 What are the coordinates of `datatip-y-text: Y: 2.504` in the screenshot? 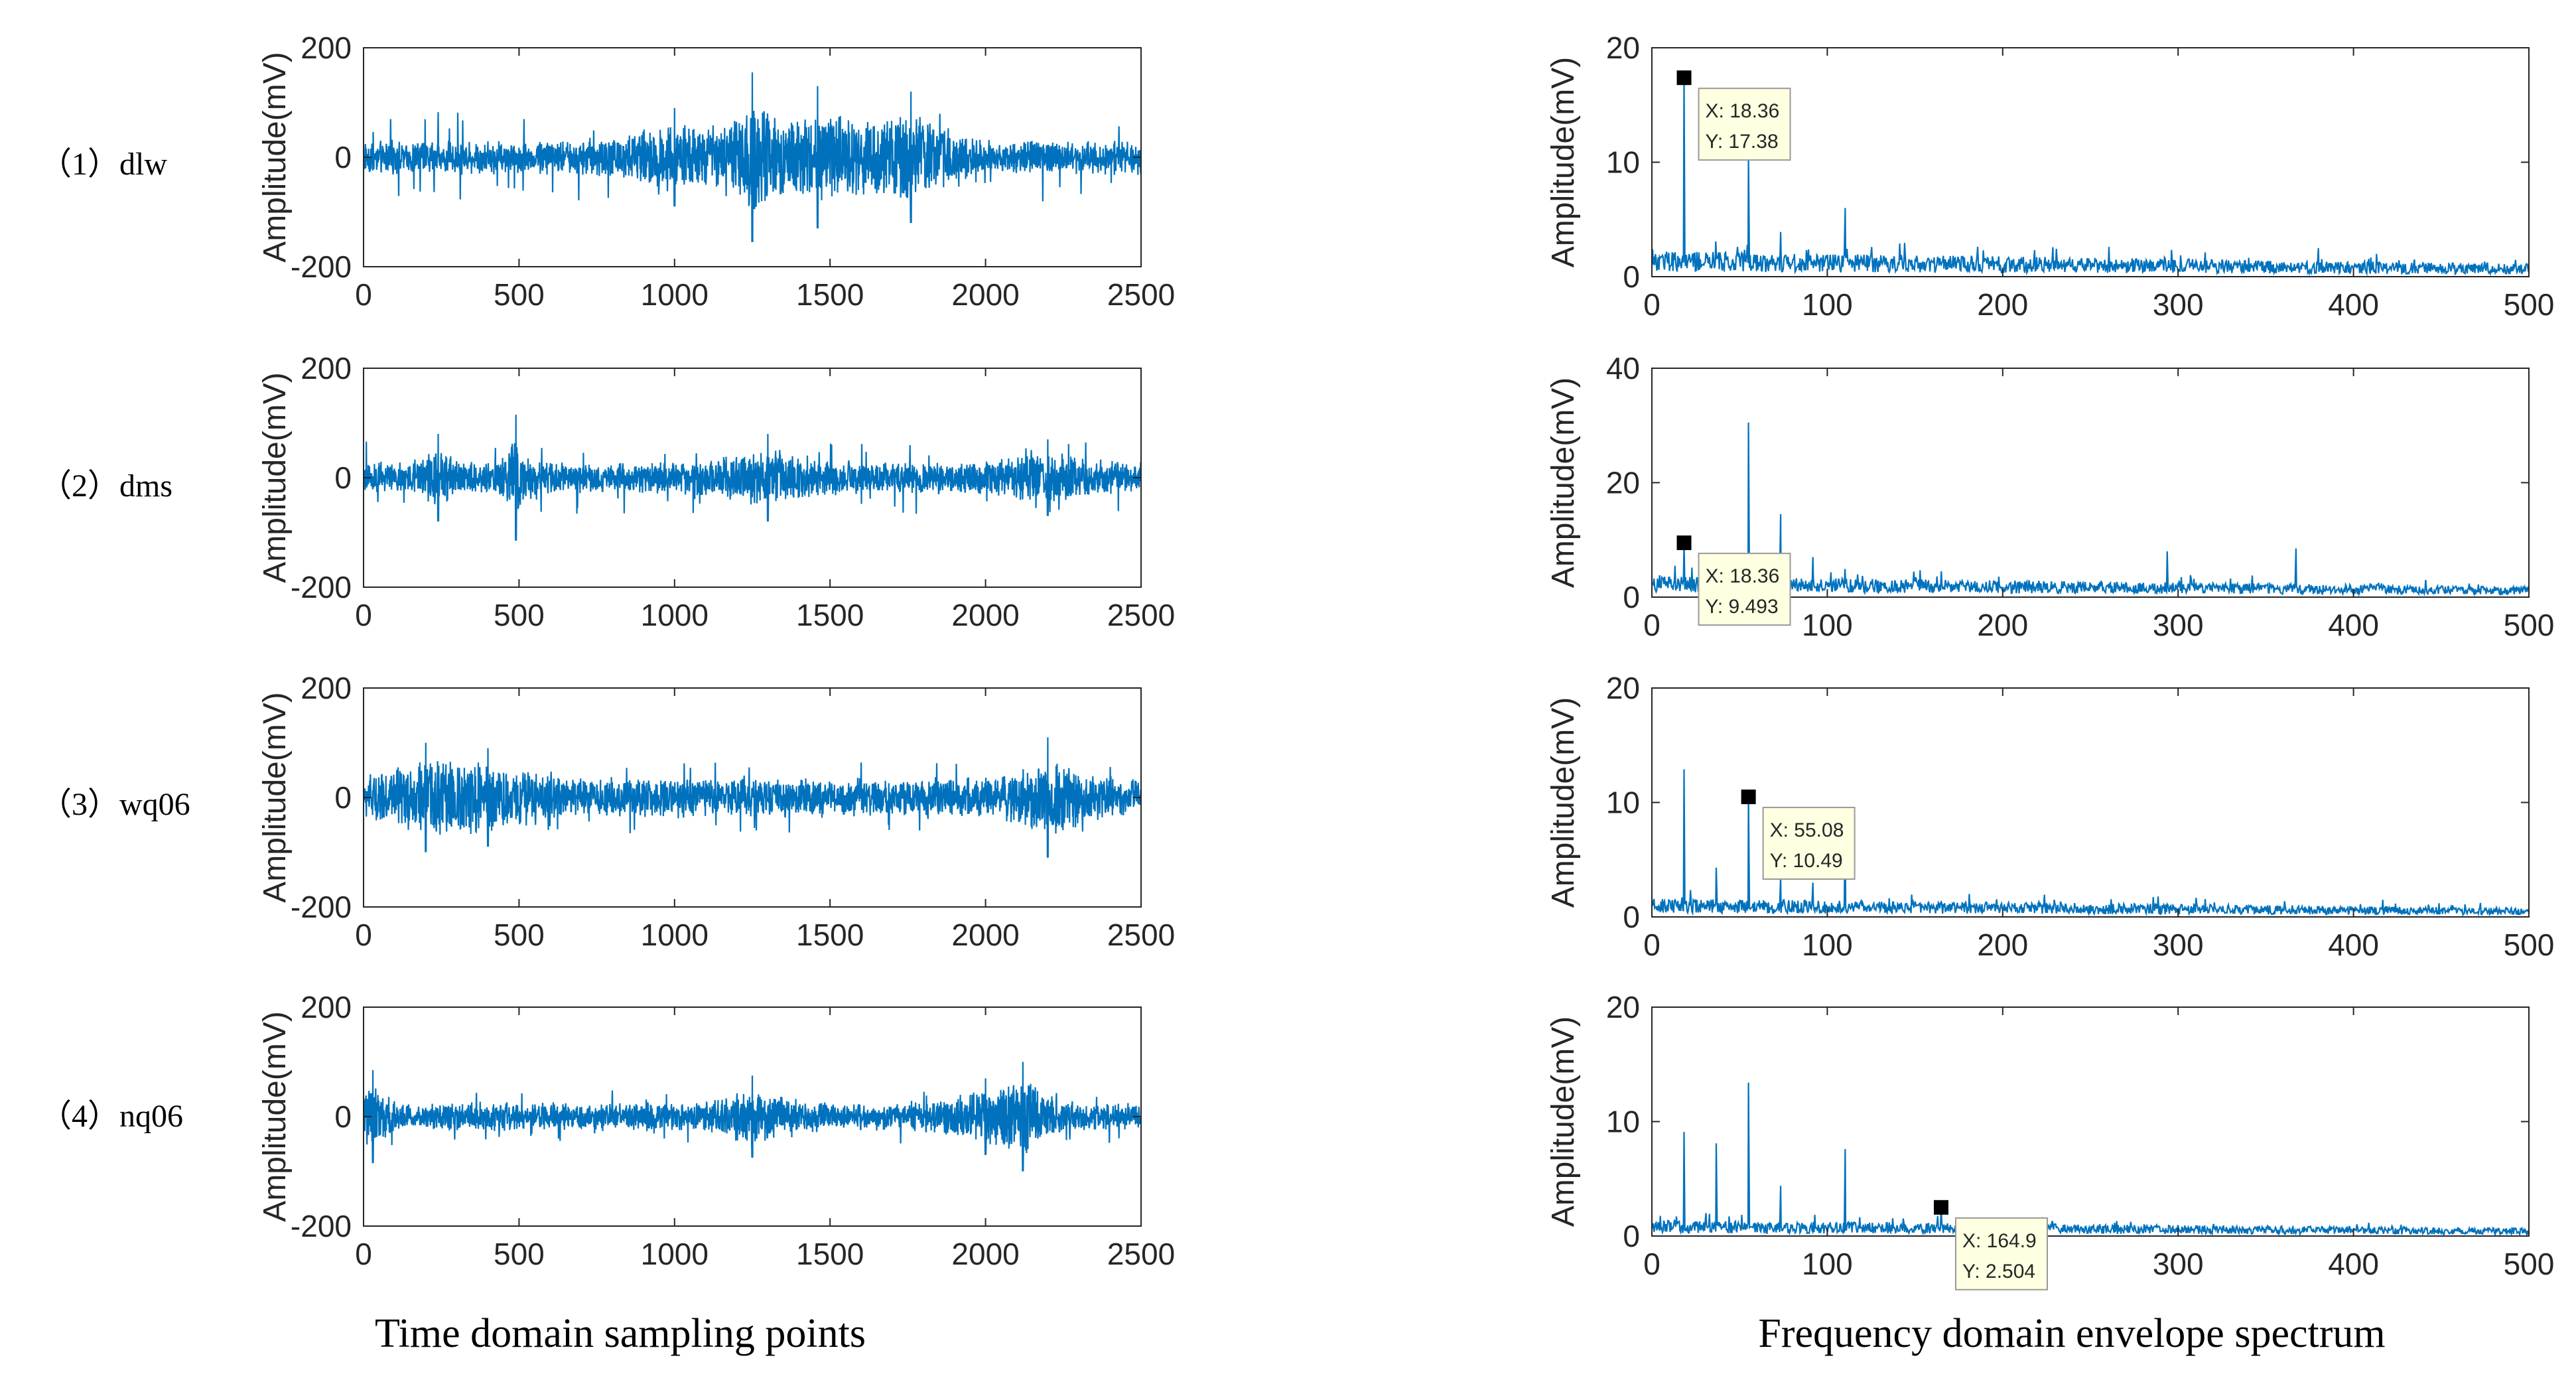 It's located at (1999, 1271).